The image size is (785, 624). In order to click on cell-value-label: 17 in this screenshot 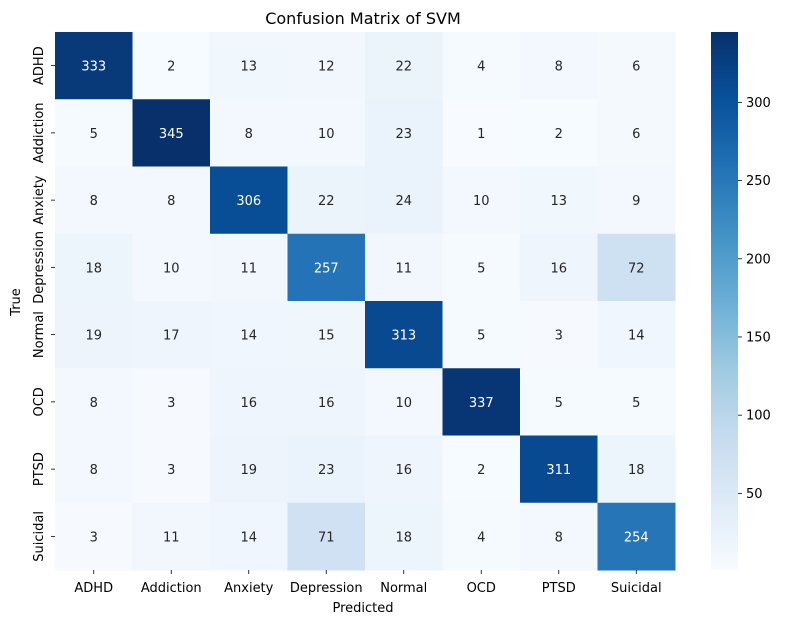, I will do `click(171, 336)`.